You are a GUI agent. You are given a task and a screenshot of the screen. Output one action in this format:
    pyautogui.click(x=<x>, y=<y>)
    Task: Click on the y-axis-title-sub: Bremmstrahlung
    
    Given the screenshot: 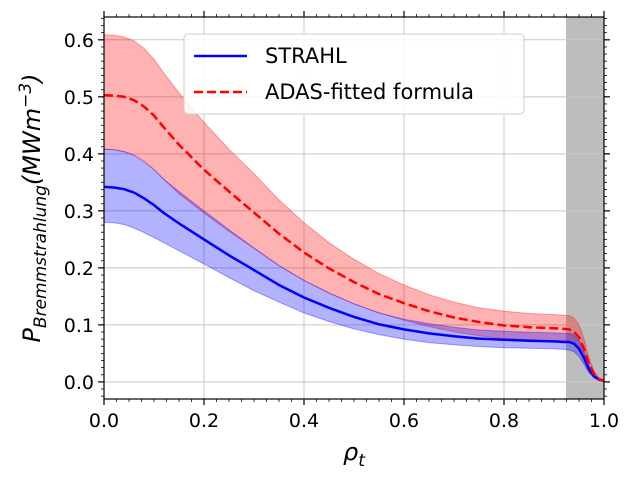 What is the action you would take?
    pyautogui.click(x=41, y=256)
    